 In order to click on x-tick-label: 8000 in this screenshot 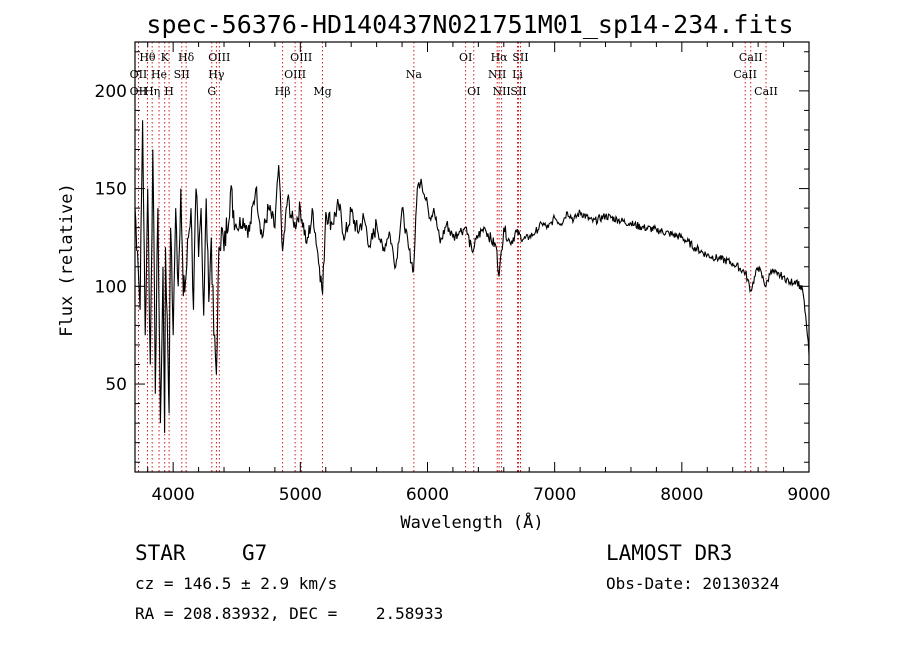, I will do `click(681, 495)`.